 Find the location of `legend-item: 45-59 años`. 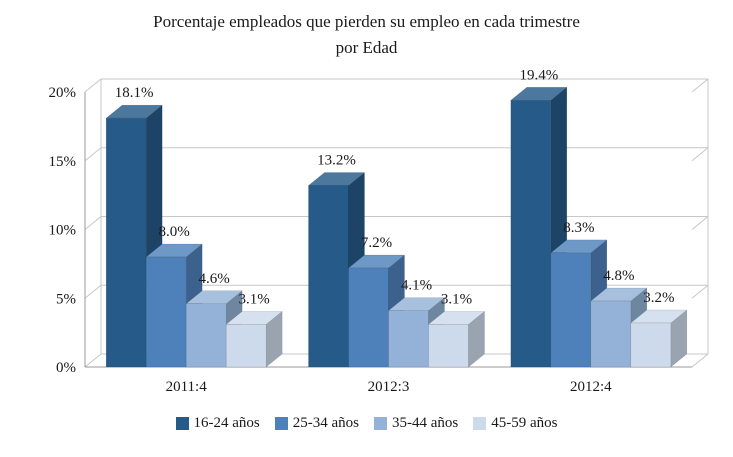

legend-item: 45-59 años is located at coordinates (515, 423).